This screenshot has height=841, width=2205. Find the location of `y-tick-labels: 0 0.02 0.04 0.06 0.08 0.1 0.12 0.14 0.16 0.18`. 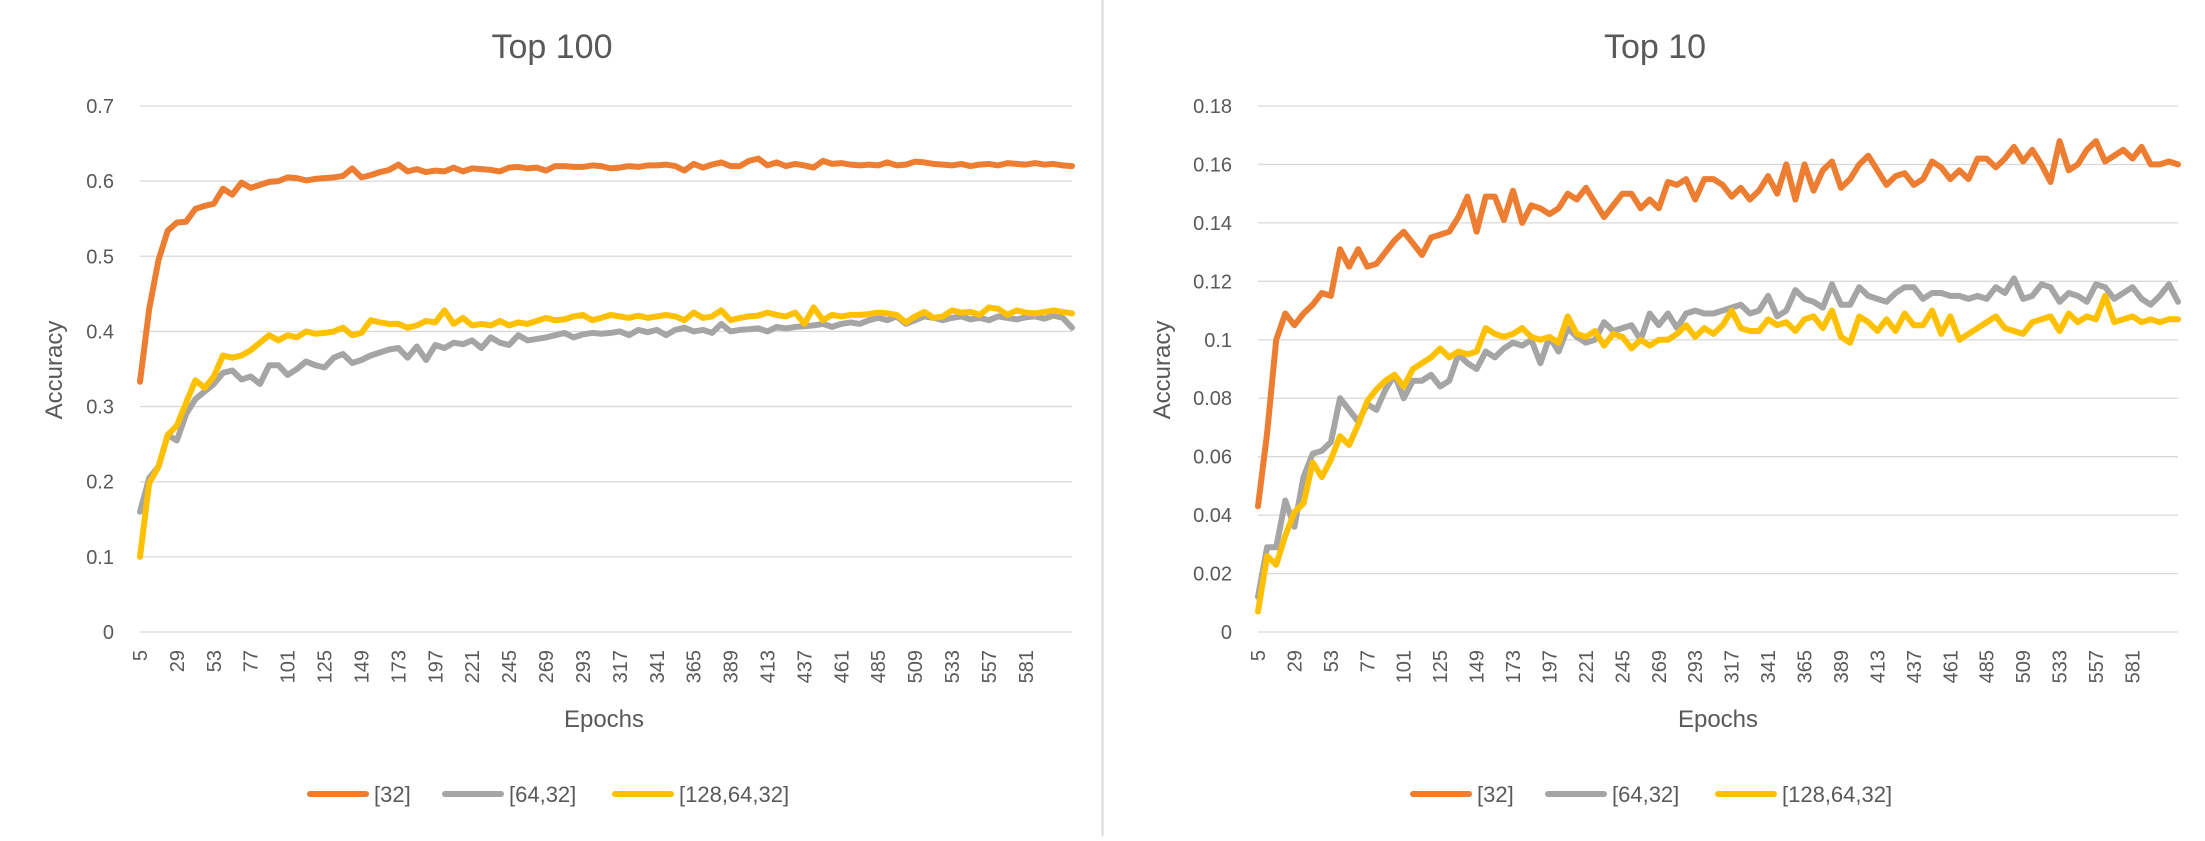

y-tick-labels: 0 0.02 0.04 0.06 0.08 0.1 0.12 0.14 0.16 0.18 is located at coordinates (1212, 370).